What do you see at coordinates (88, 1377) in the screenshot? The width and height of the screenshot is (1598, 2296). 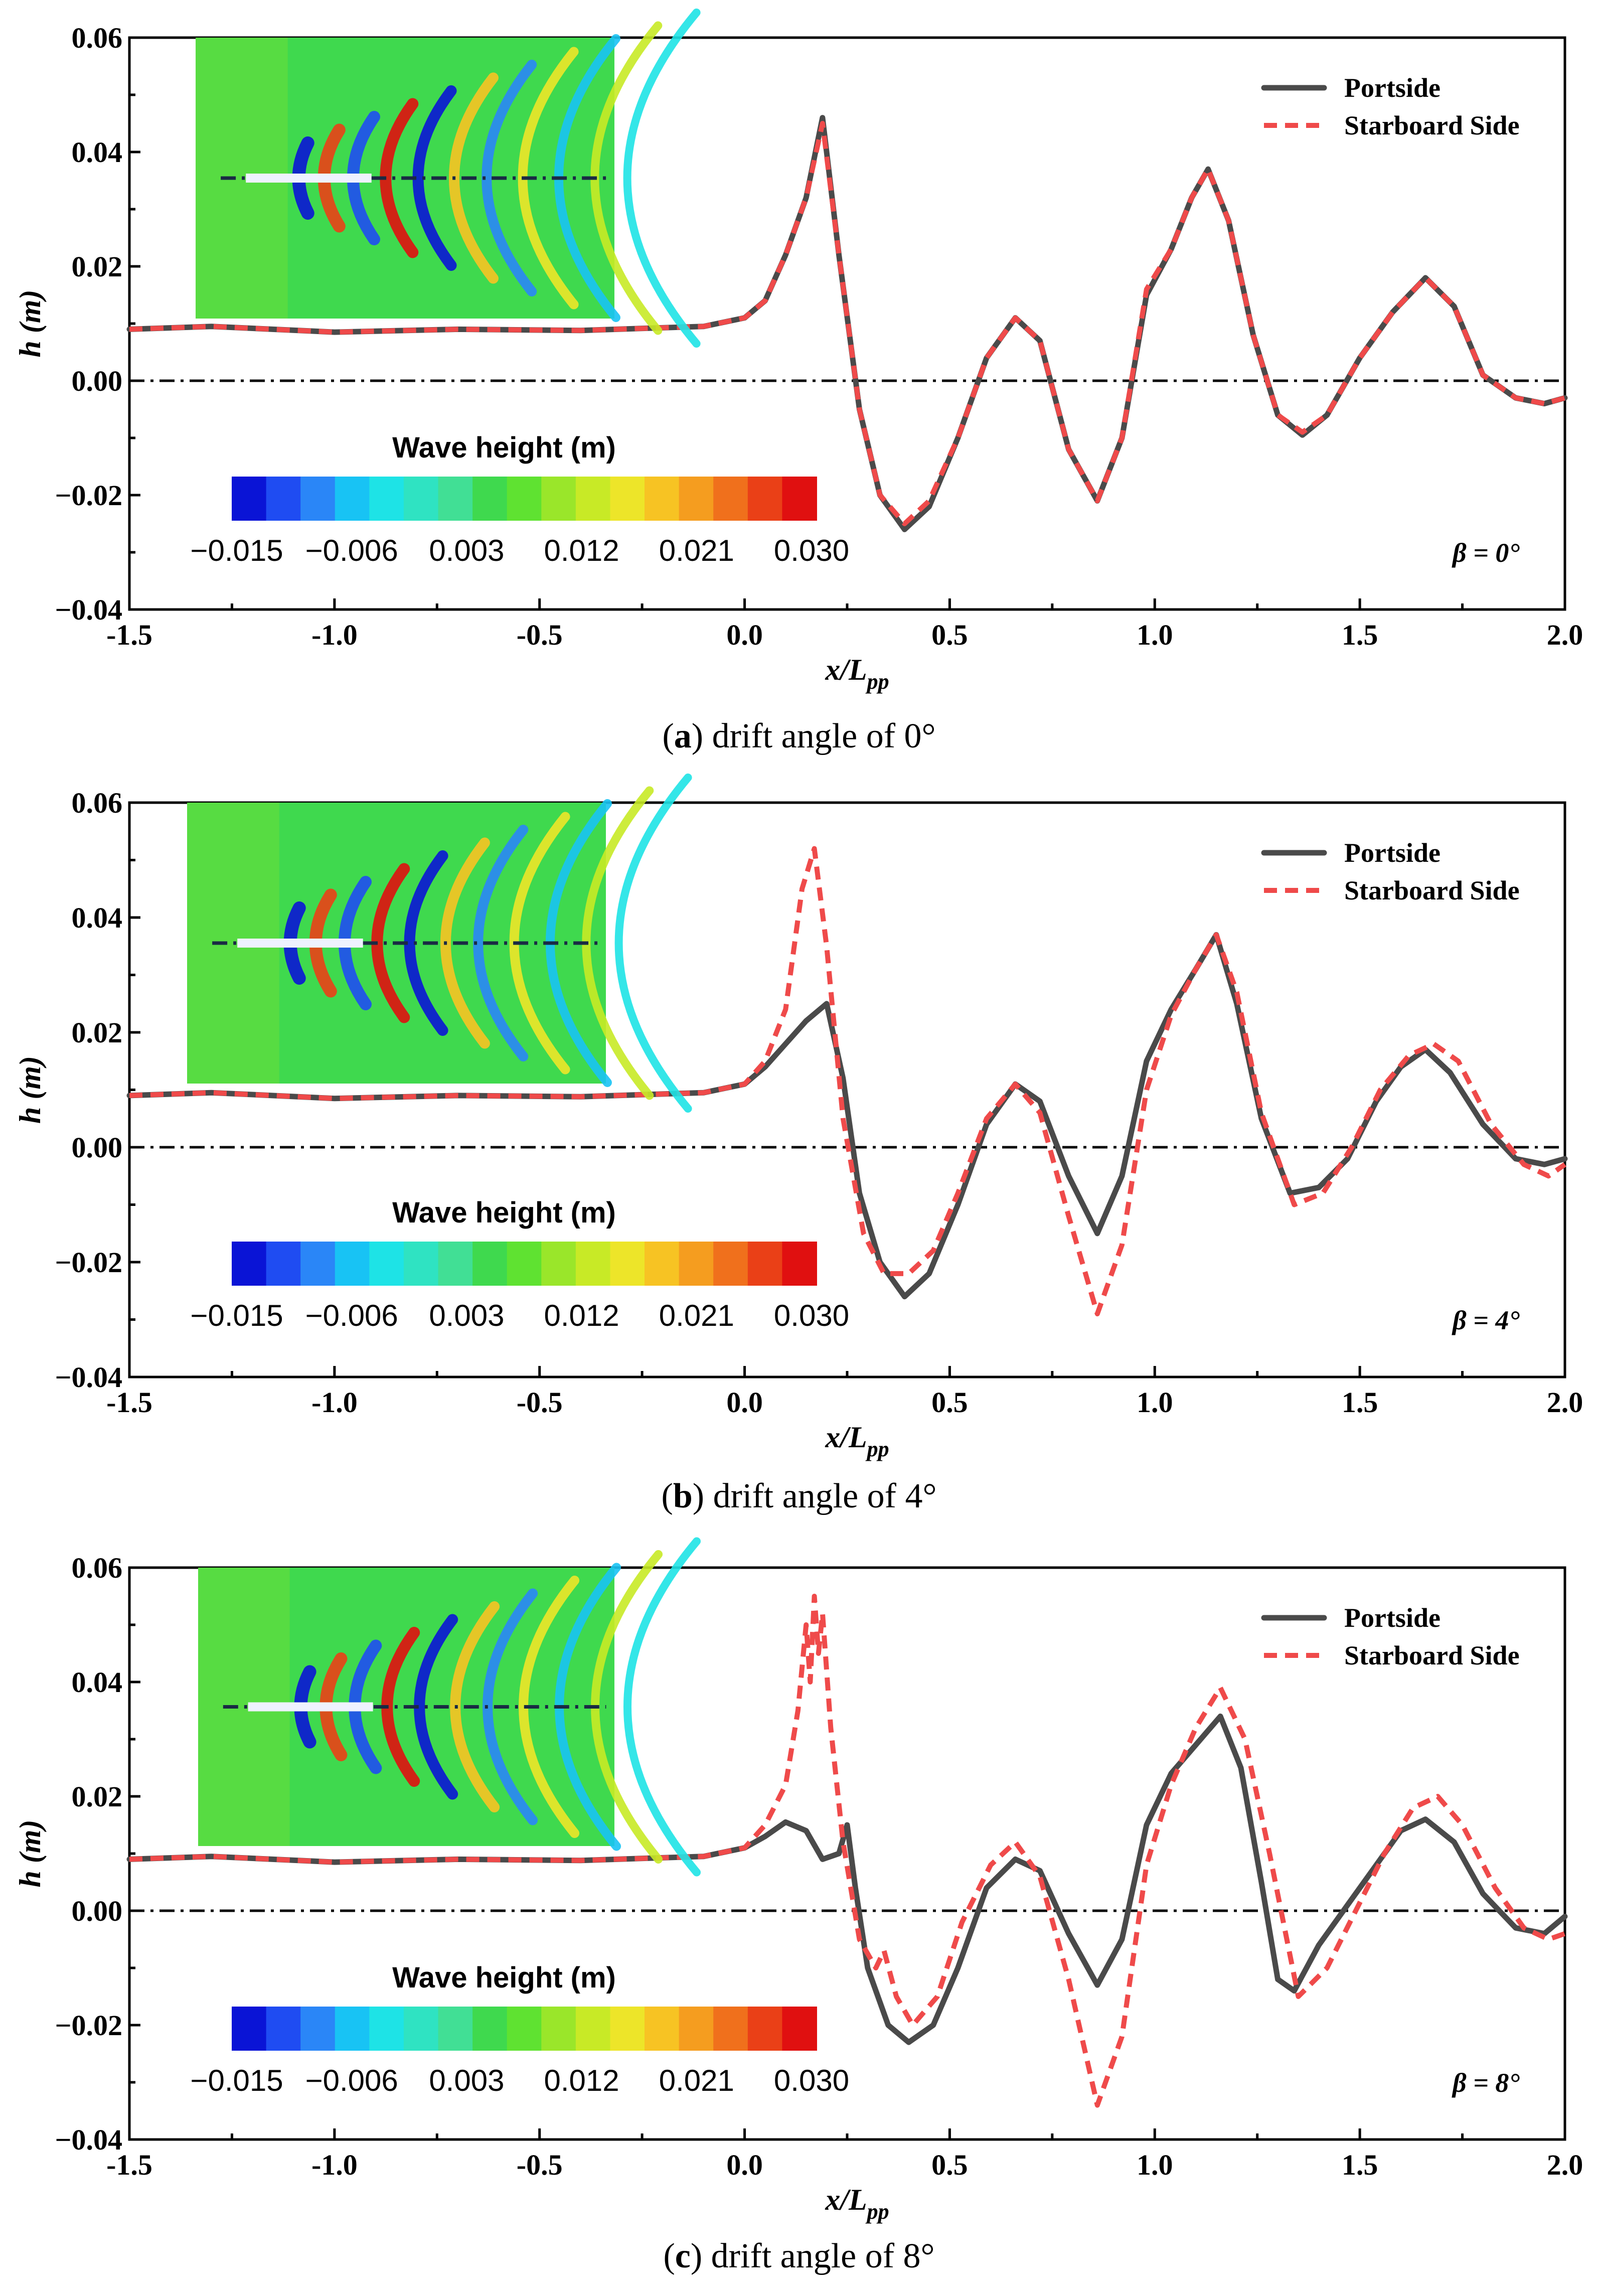 I see `y-tick-label: −0.04` at bounding box center [88, 1377].